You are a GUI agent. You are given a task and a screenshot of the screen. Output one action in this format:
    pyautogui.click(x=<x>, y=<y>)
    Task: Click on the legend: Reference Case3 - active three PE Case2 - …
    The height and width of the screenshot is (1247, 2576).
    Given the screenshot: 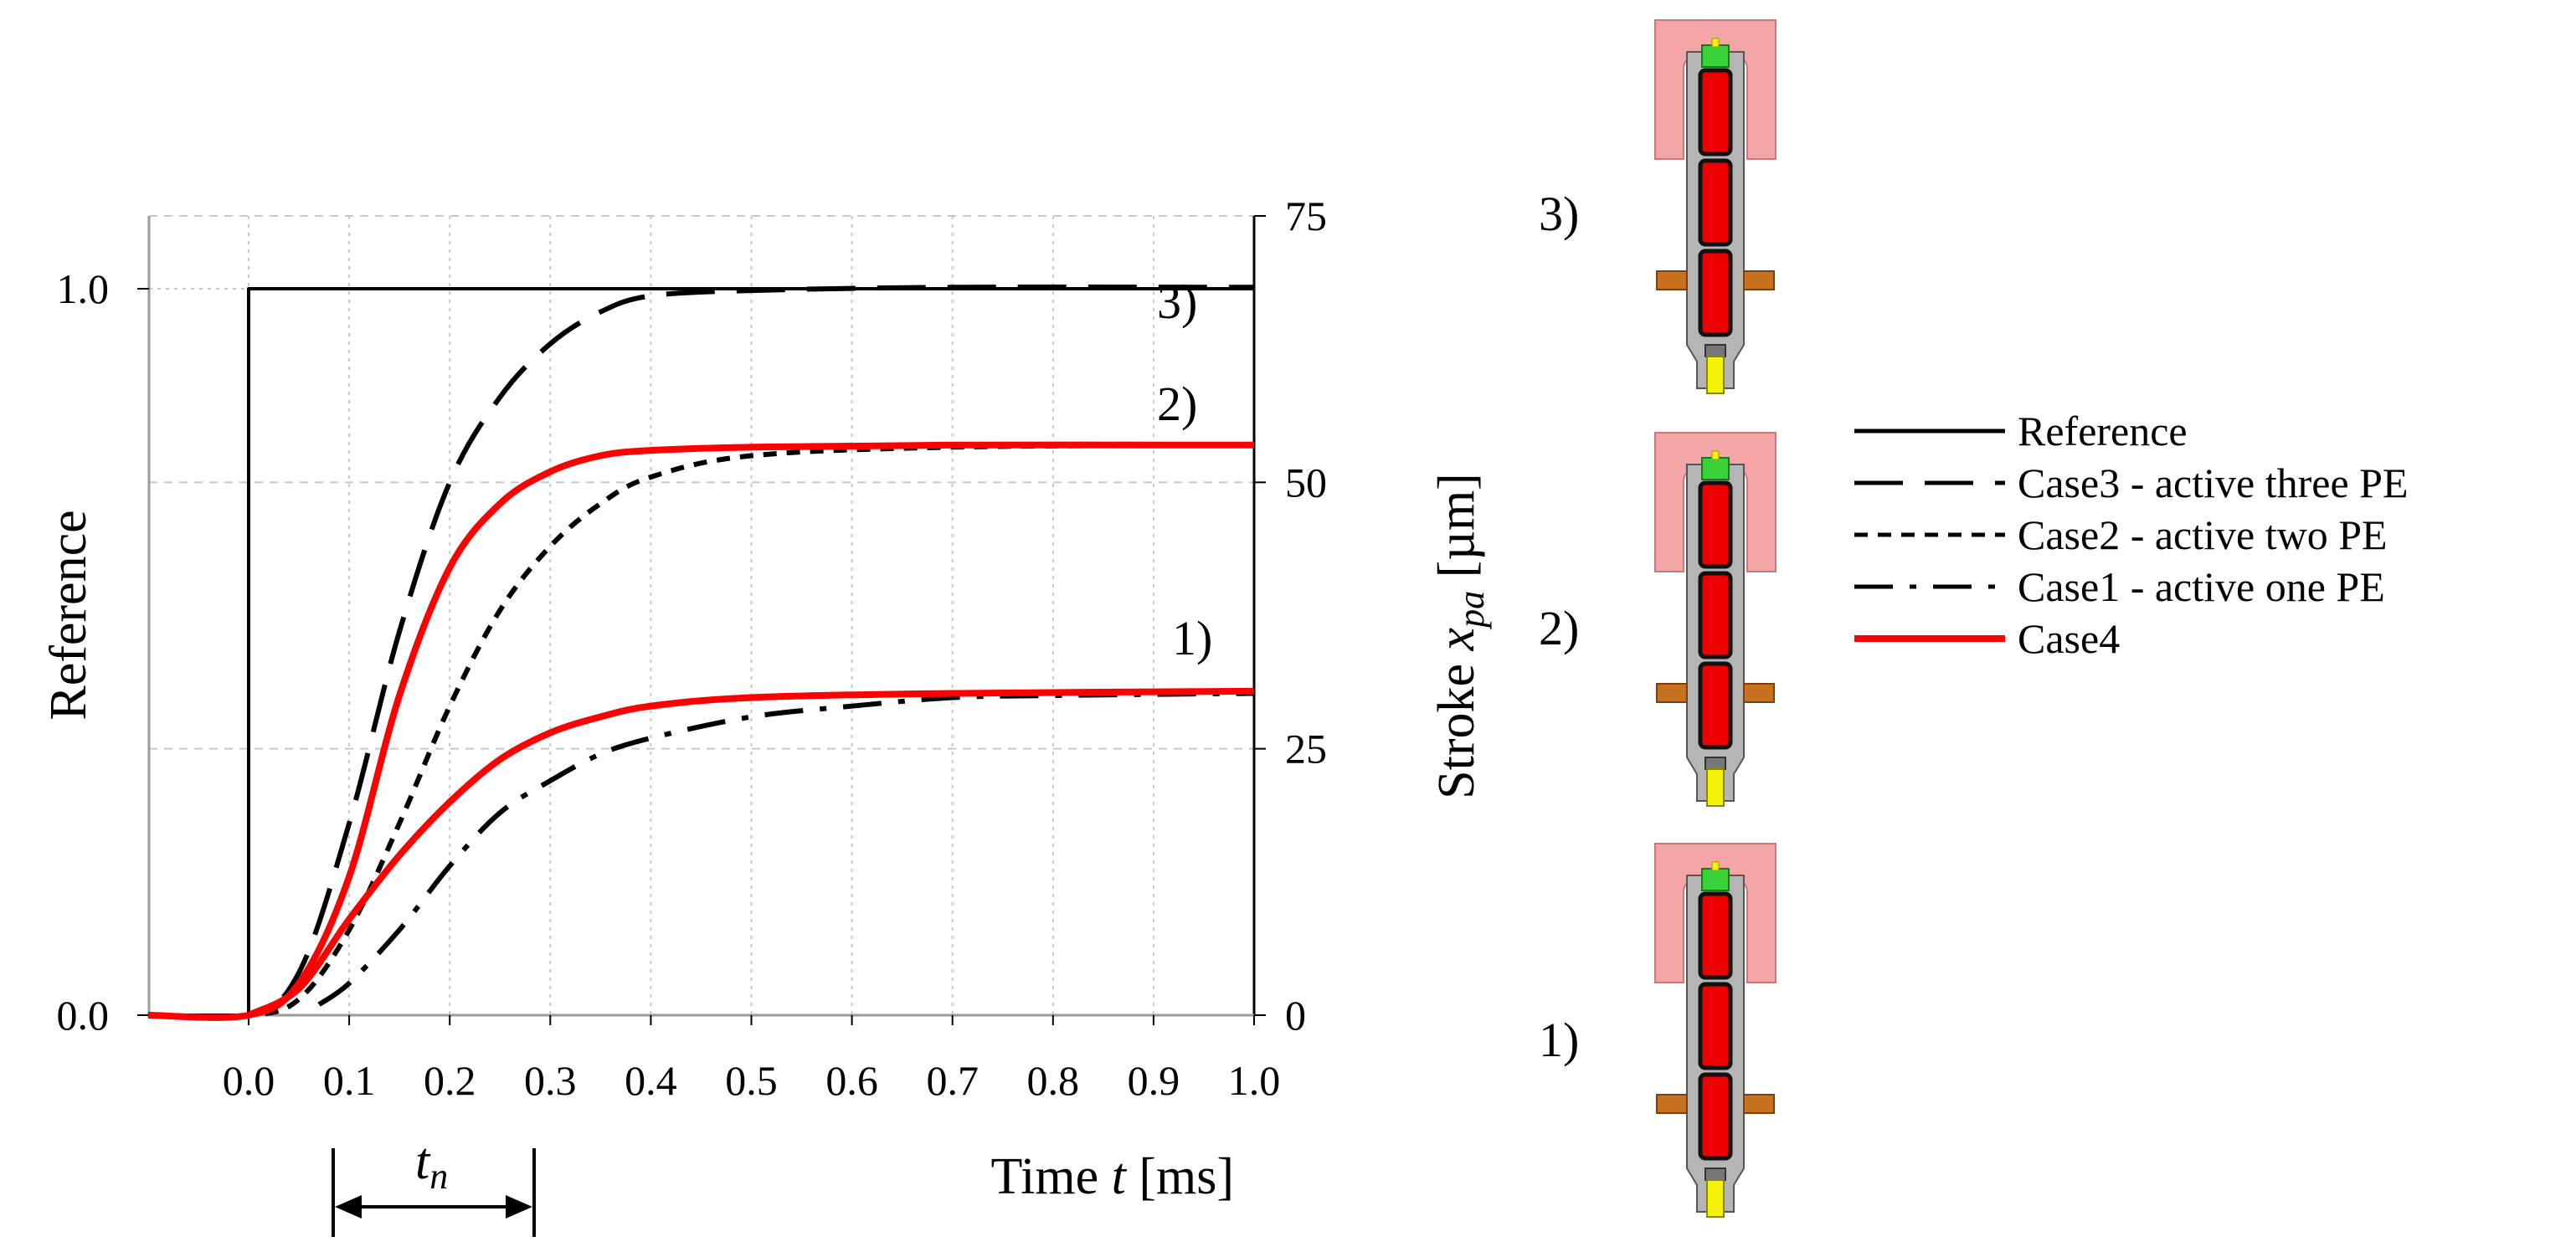 What is the action you would take?
    pyautogui.click(x=2131, y=535)
    